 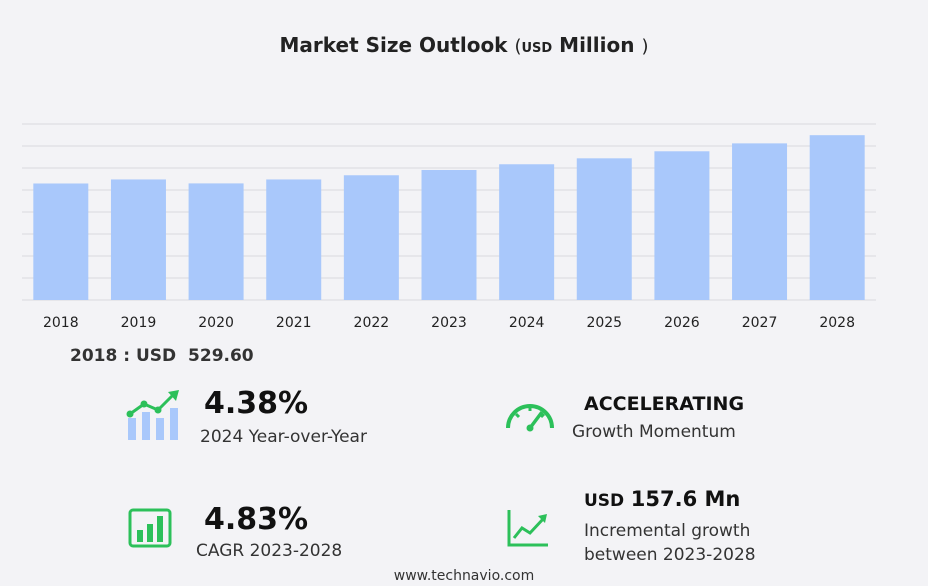 What do you see at coordinates (123, 356) in the screenshot?
I see `base-year-label: 2018 : USD` at bounding box center [123, 356].